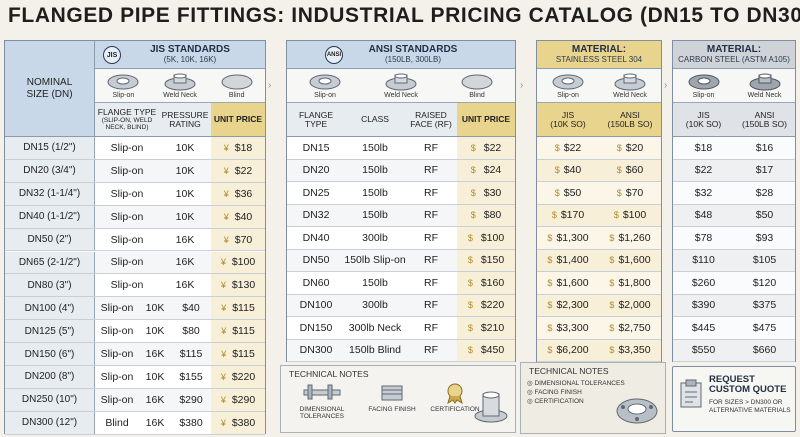 This screenshot has width=800, height=437. What do you see at coordinates (634, 350) in the screenshot?
I see `ansi-price-value: $3,350` at bounding box center [634, 350].